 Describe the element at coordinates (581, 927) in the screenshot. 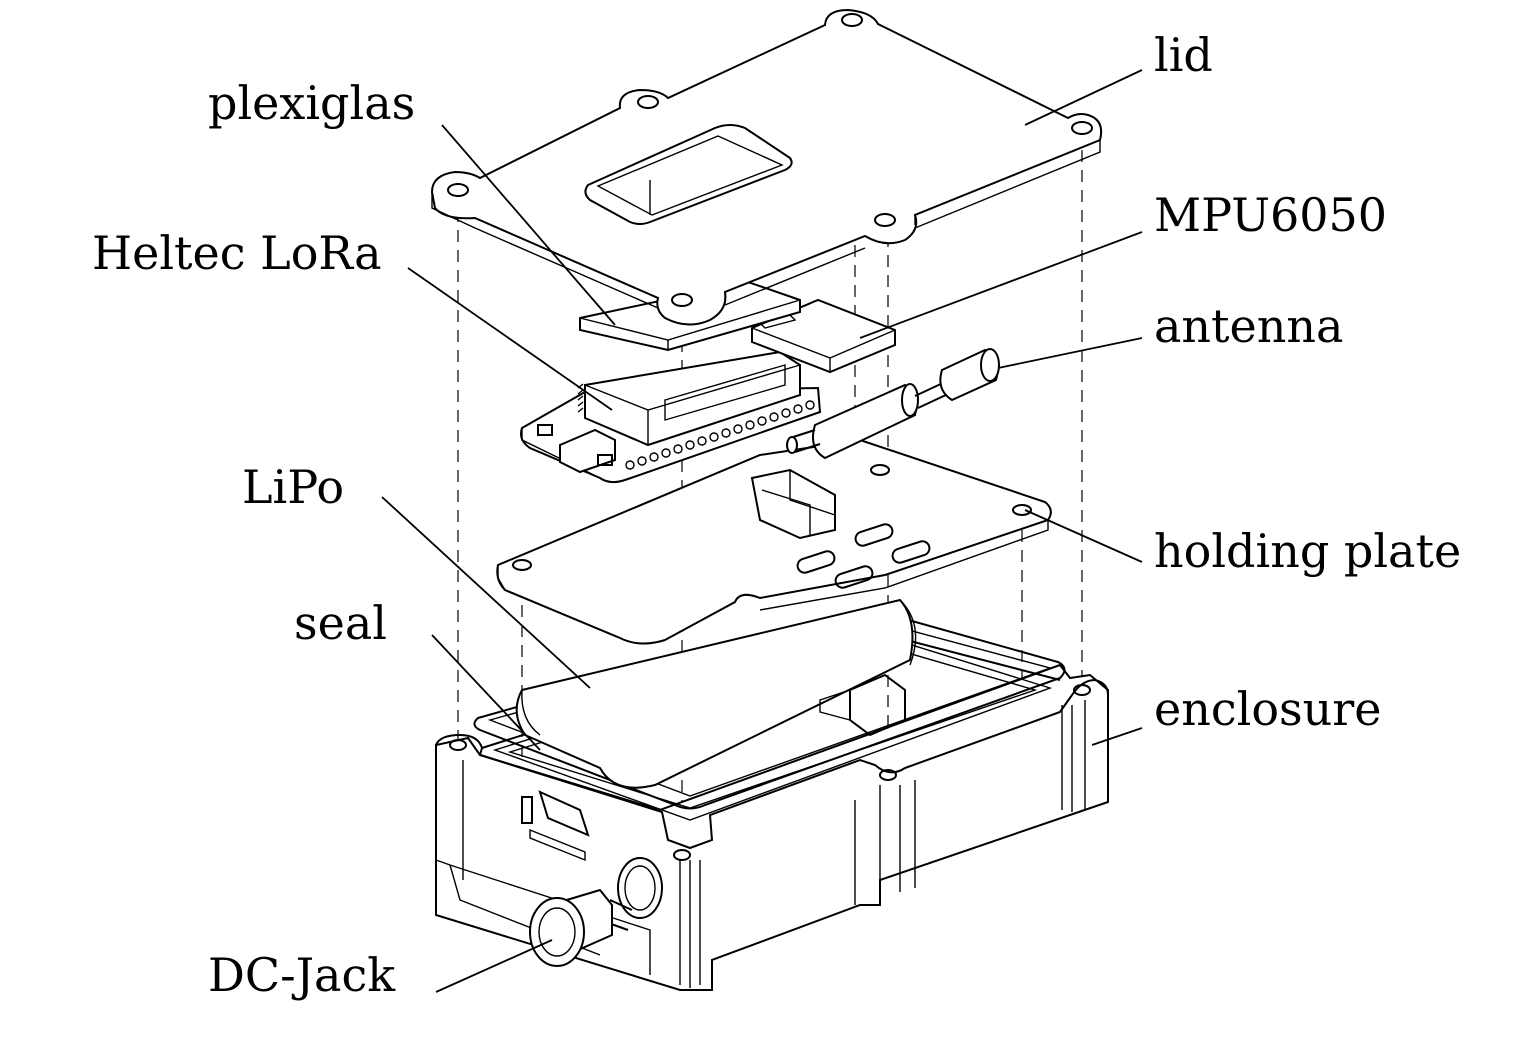

I see `dc-jack-part` at that location.